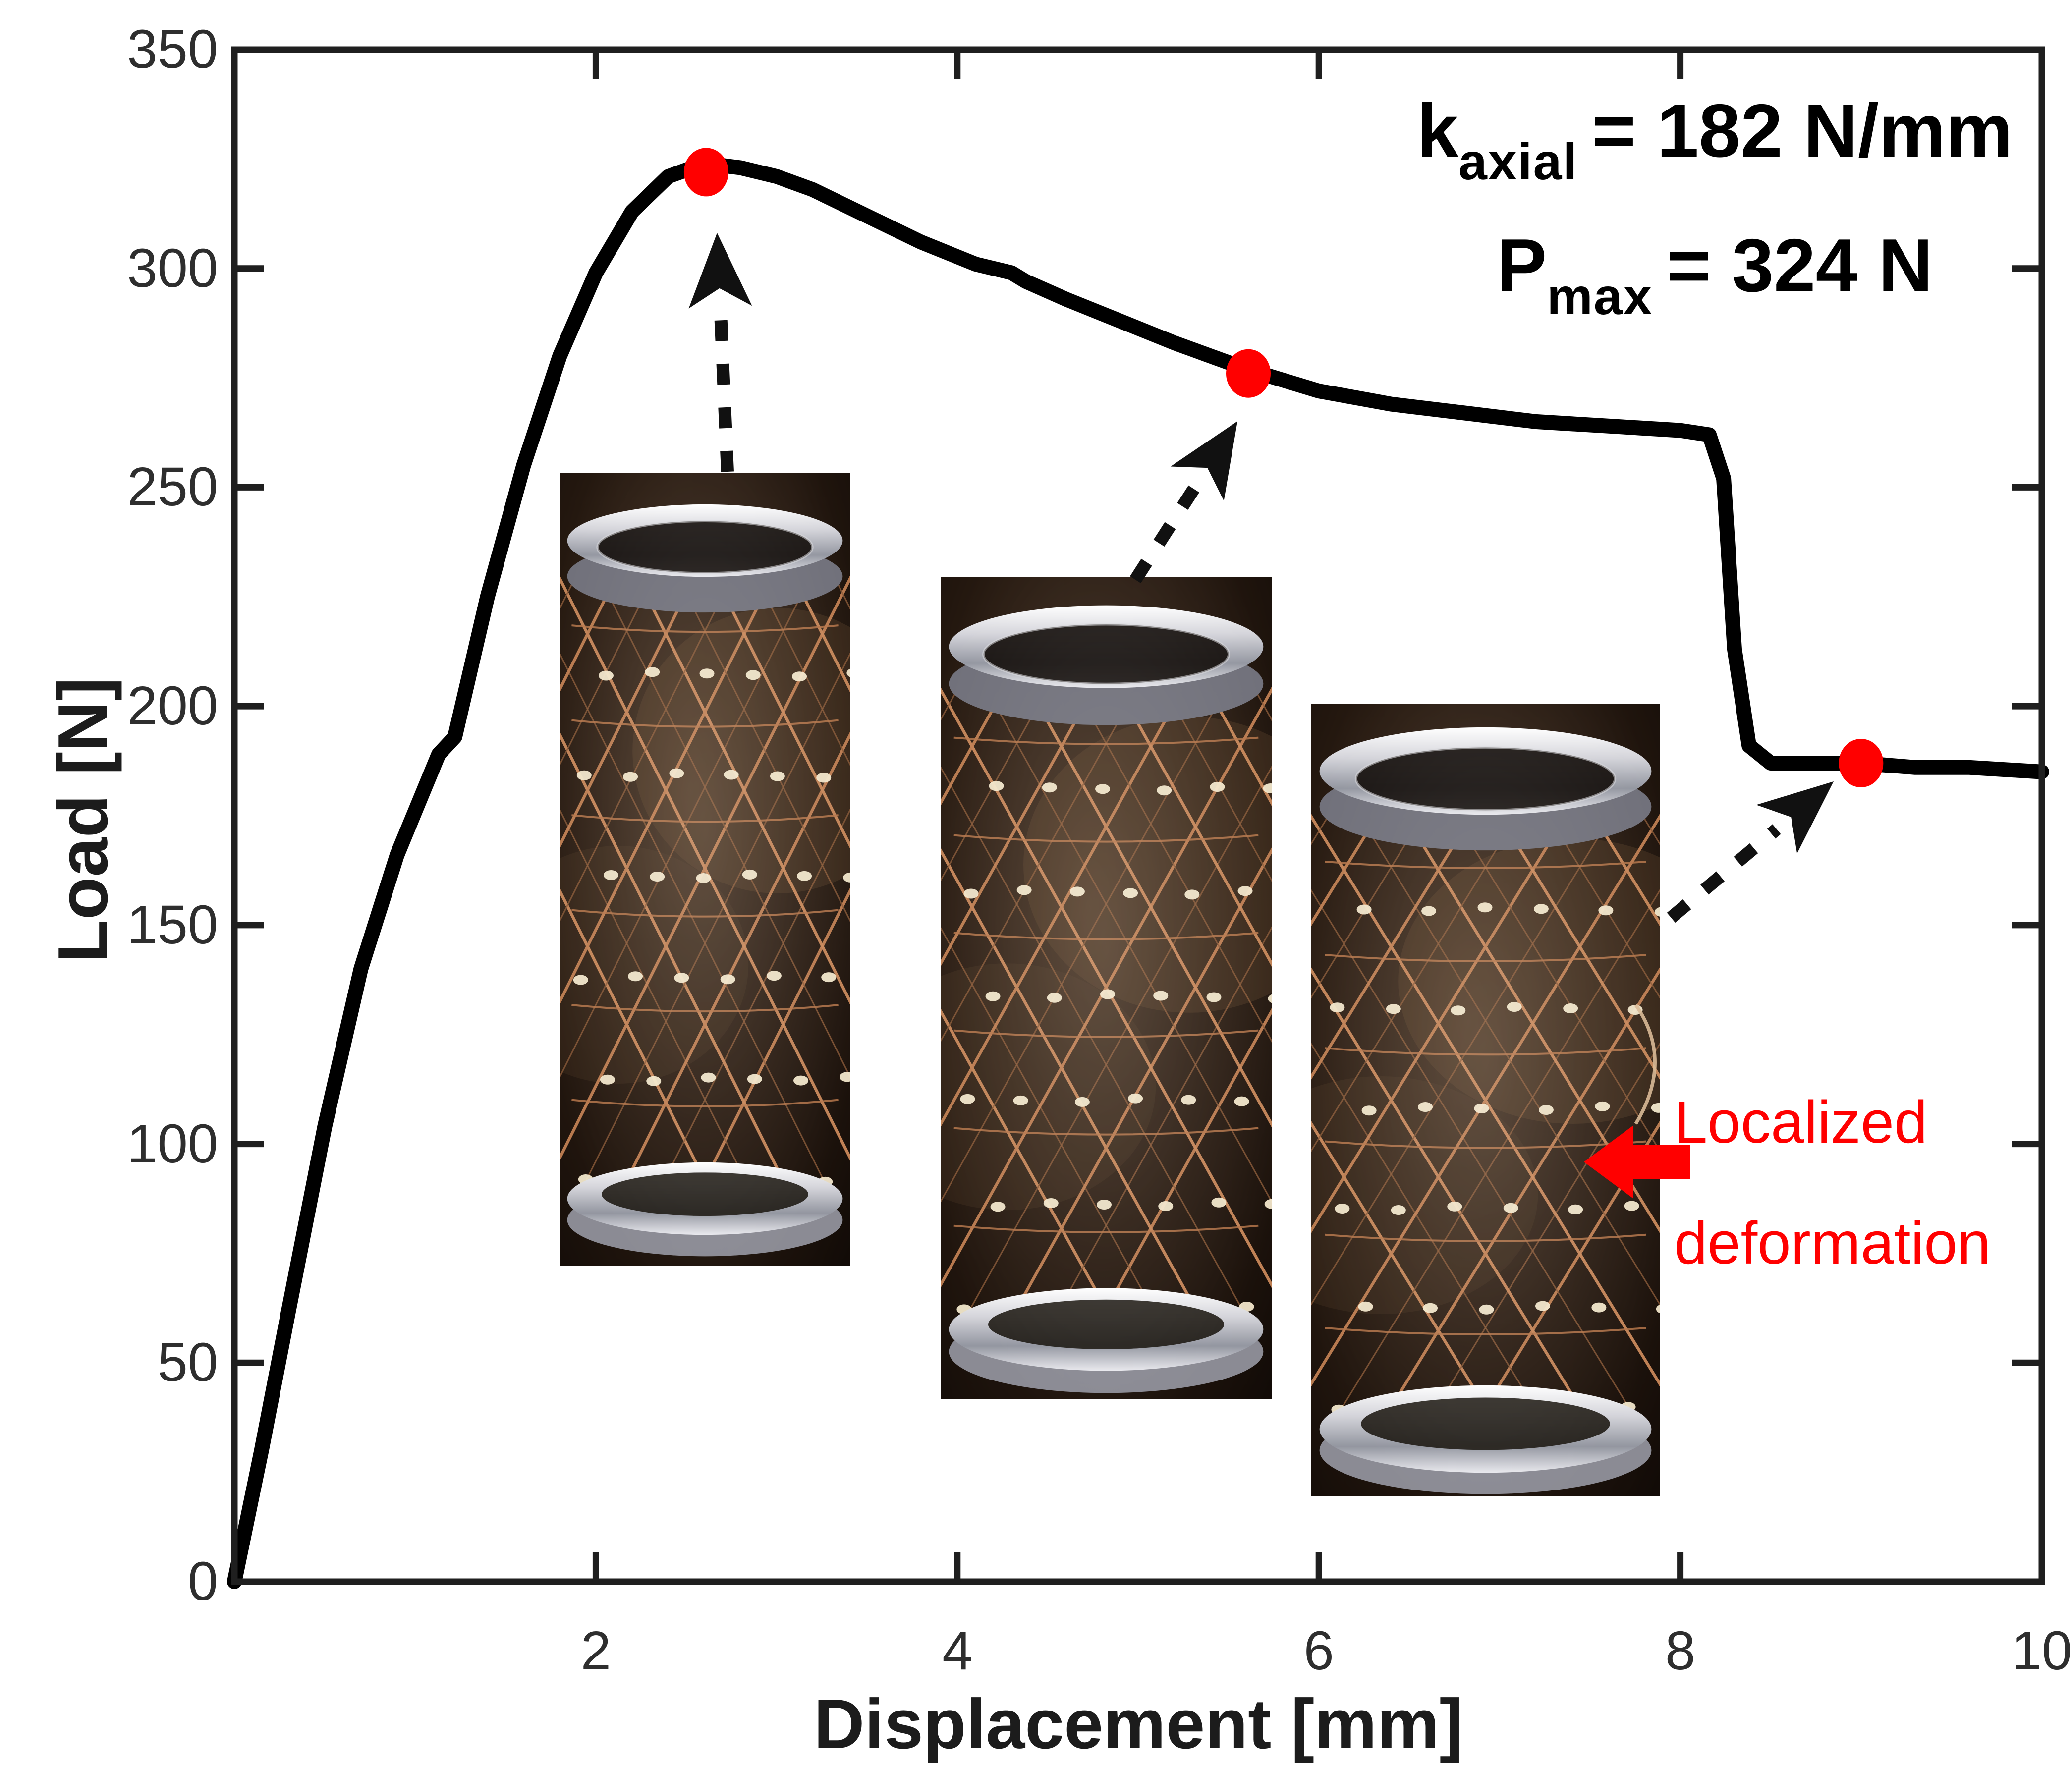  Describe the element at coordinates (172, 1143) in the screenshot. I see `y-tick-label: 100` at that location.